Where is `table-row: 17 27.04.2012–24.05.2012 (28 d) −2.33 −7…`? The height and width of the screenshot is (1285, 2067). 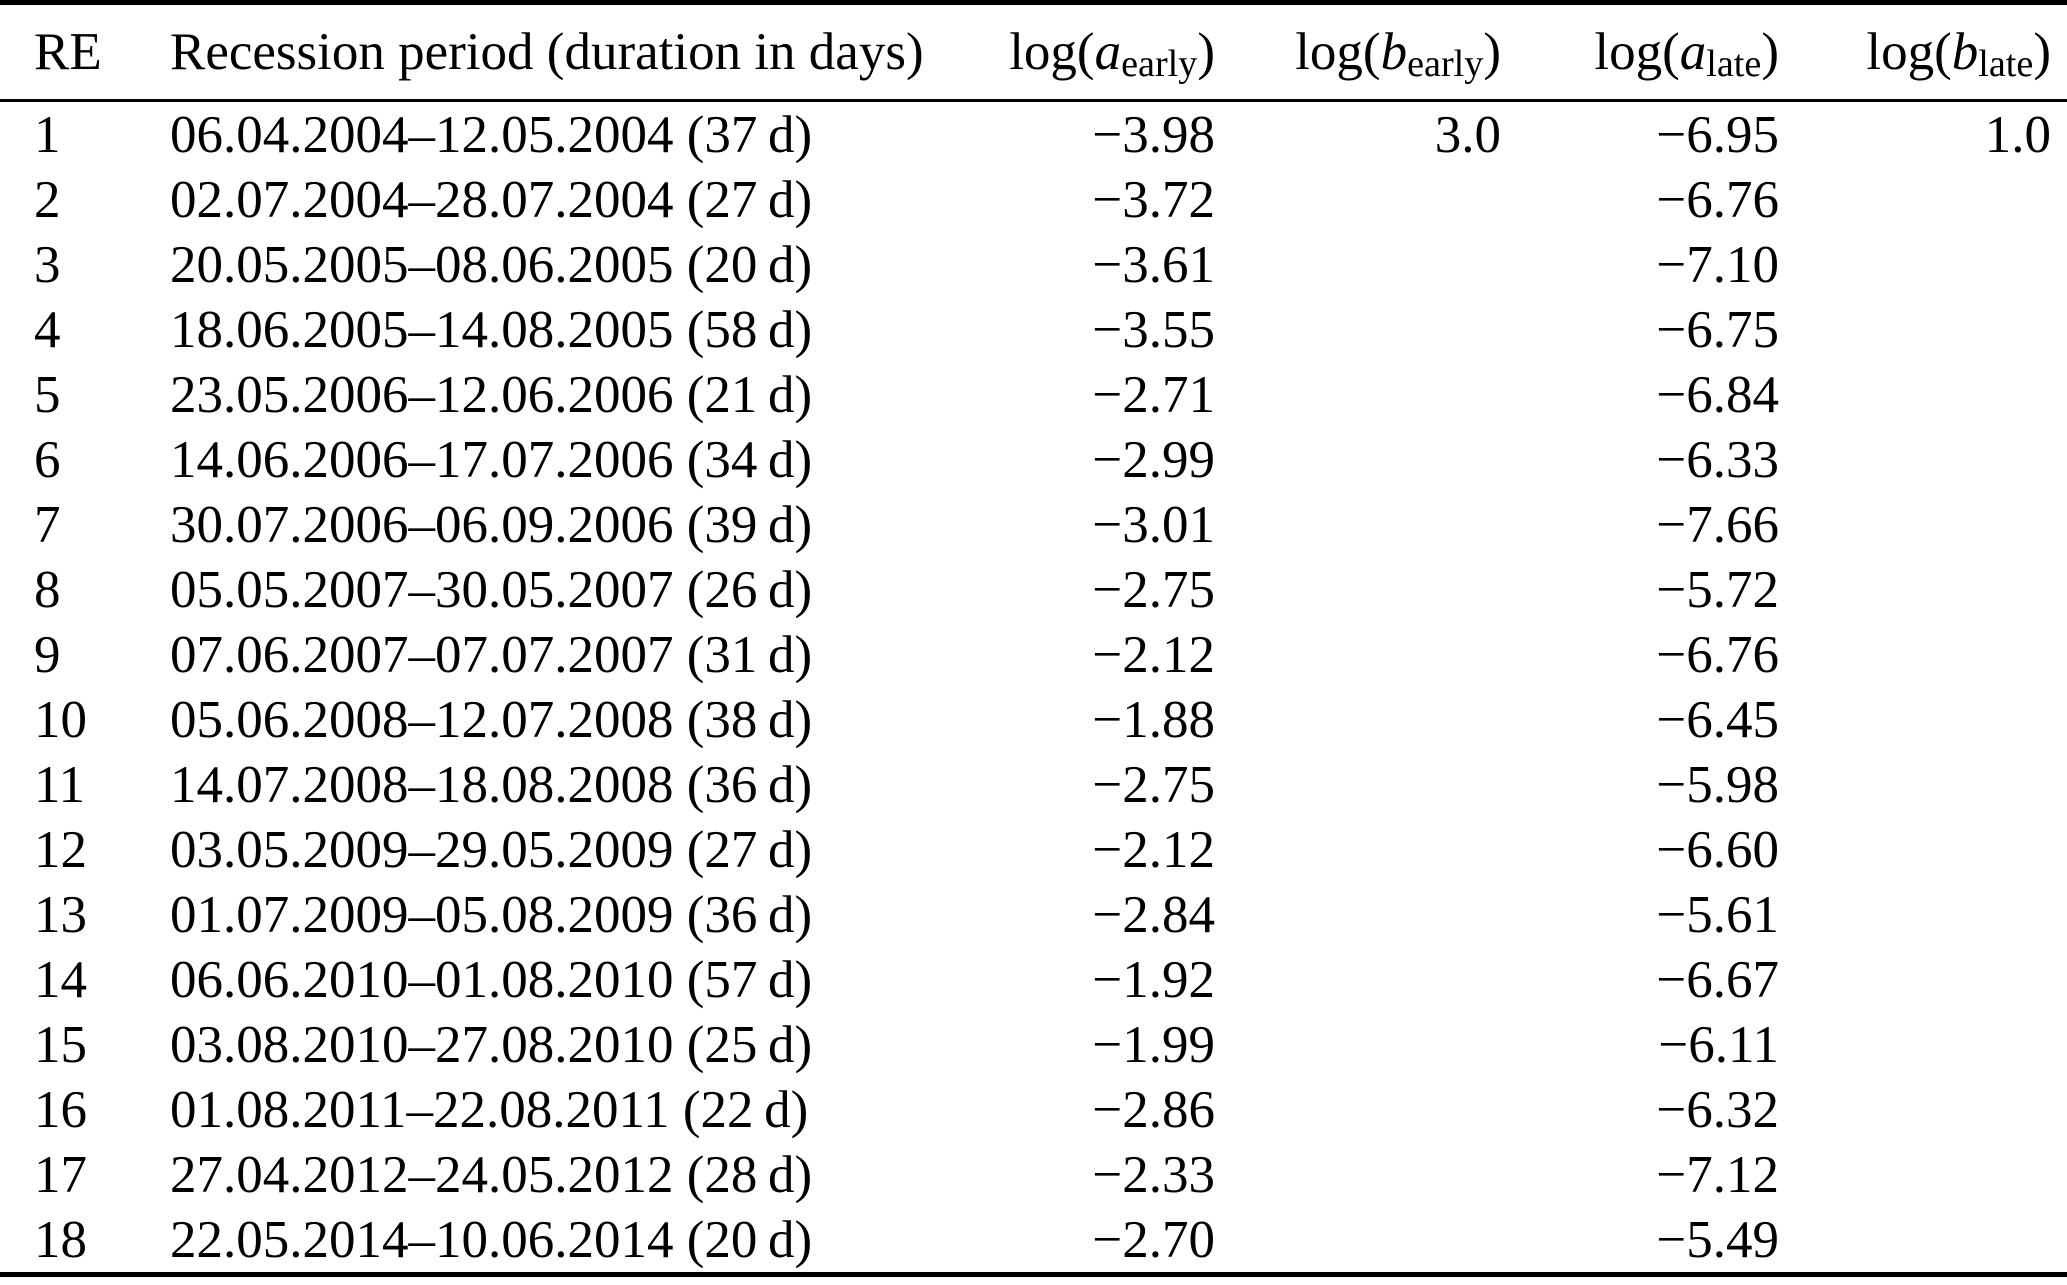
table-row: 17 27.04.2012–24.05.2012 (28 d) −2.33 −7… is located at coordinates (1033, 1174).